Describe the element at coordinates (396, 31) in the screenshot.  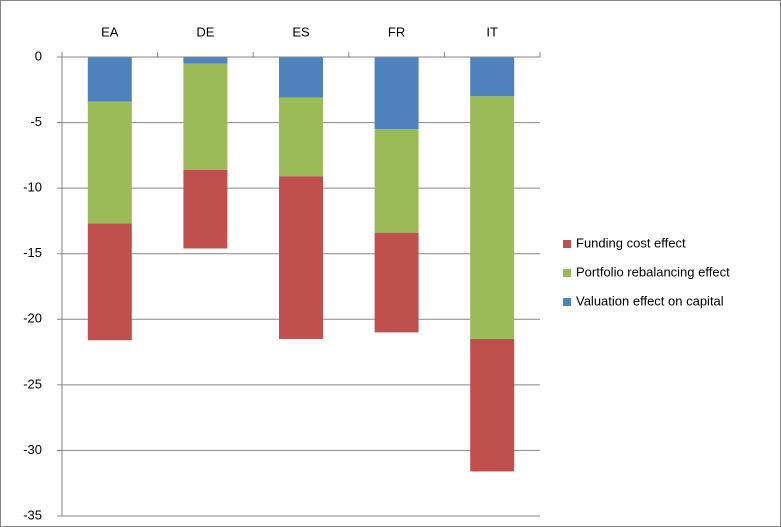
I see `x-tick-label: FR` at that location.